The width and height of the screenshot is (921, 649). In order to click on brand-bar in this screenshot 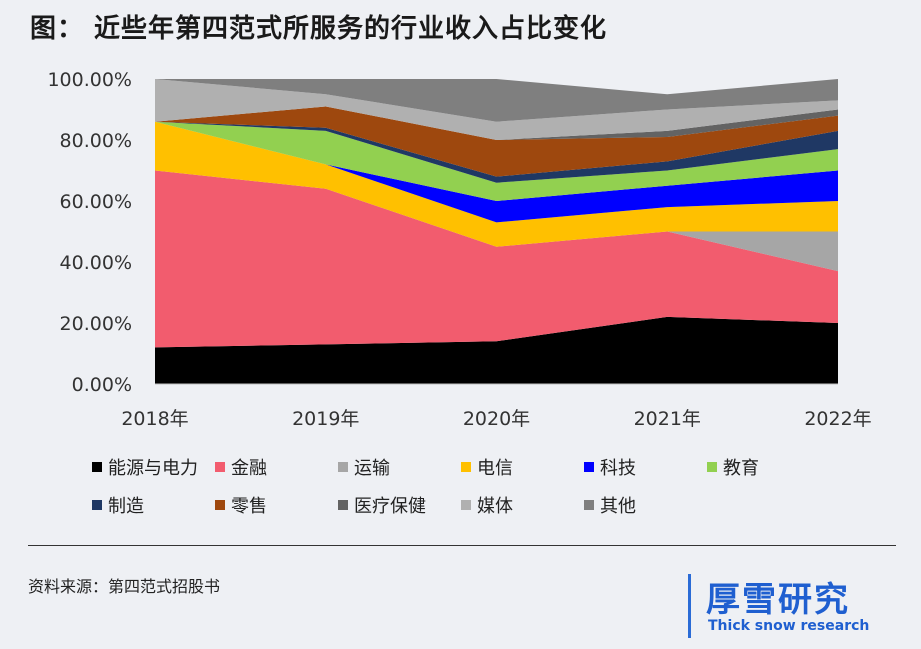, I will do `click(689, 606)`.